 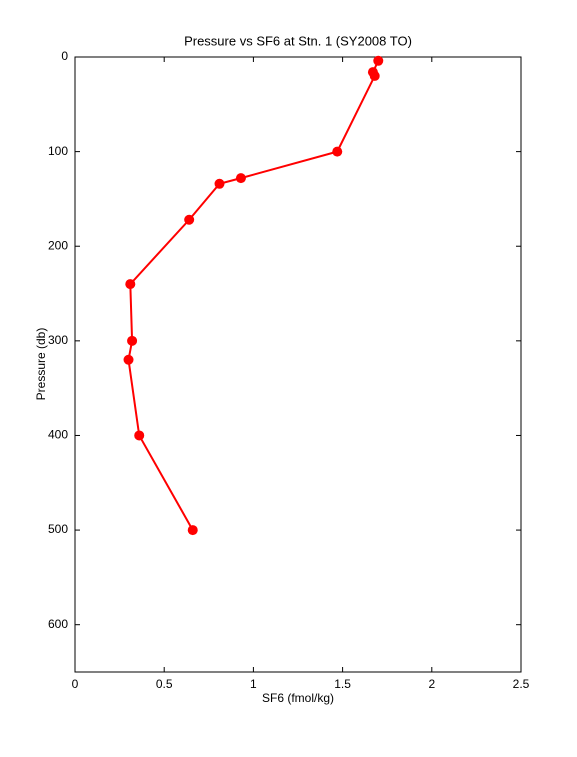 I want to click on x-tick-label: 0.5, so click(x=164, y=684).